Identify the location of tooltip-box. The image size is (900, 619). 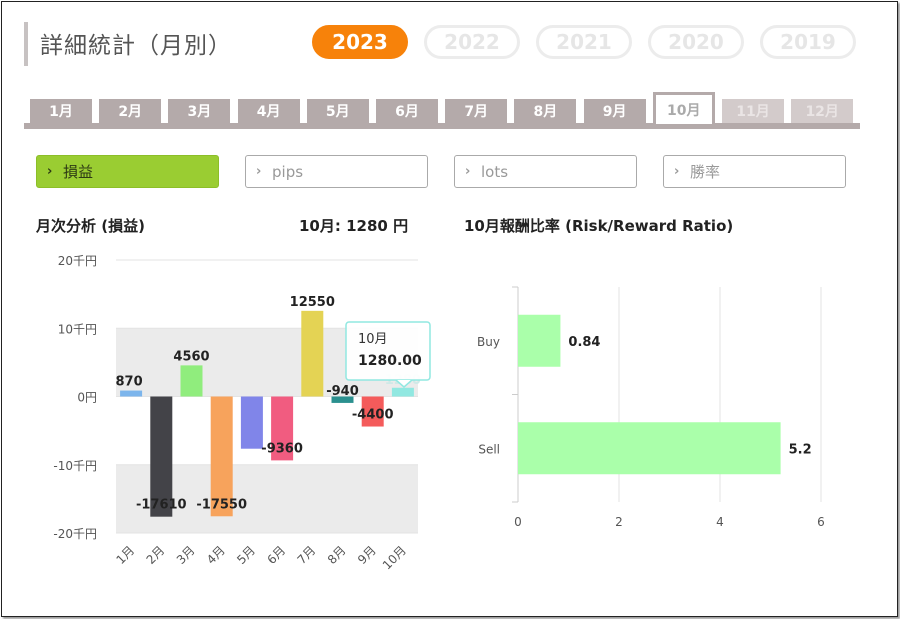
(388, 351).